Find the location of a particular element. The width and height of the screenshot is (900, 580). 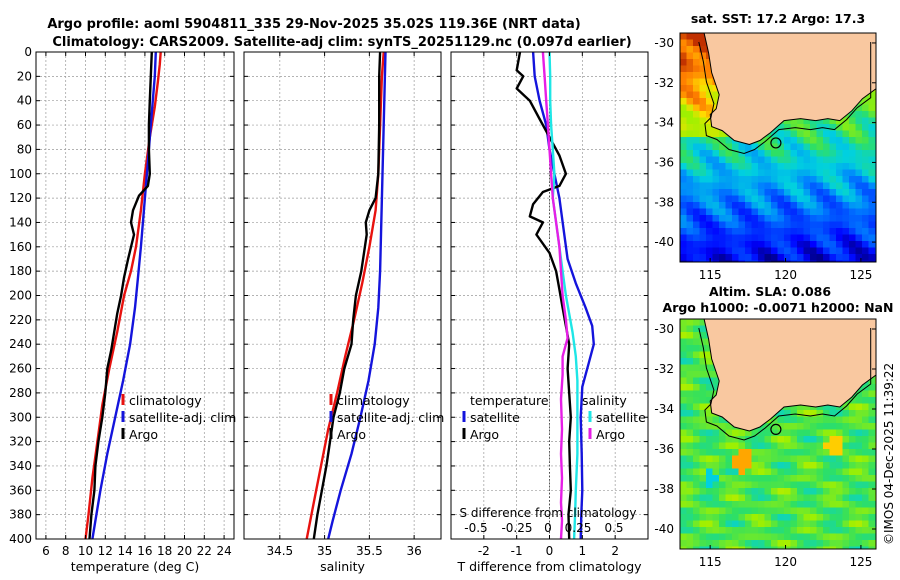

land-mass is located at coordinates (789, 375).